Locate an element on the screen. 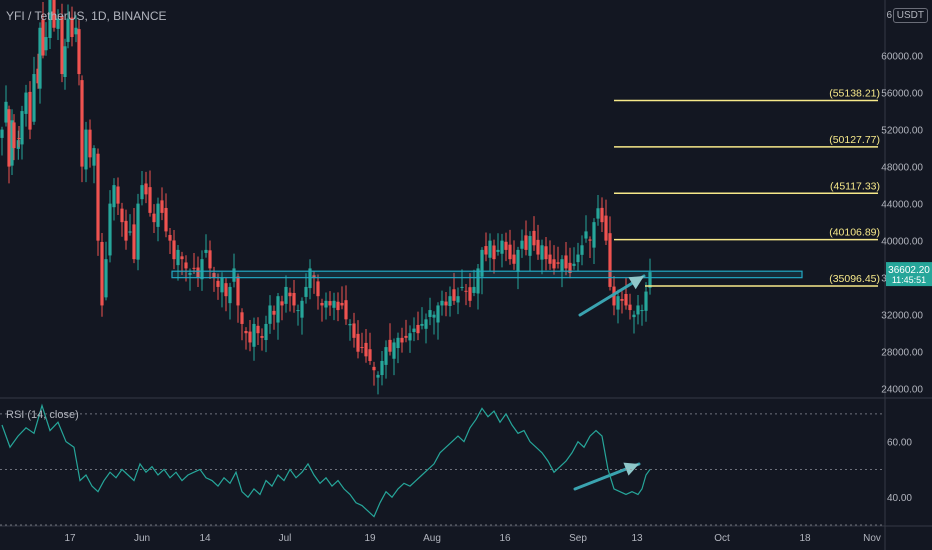 The image size is (932, 550). arrow-head is located at coordinates (636, 283).